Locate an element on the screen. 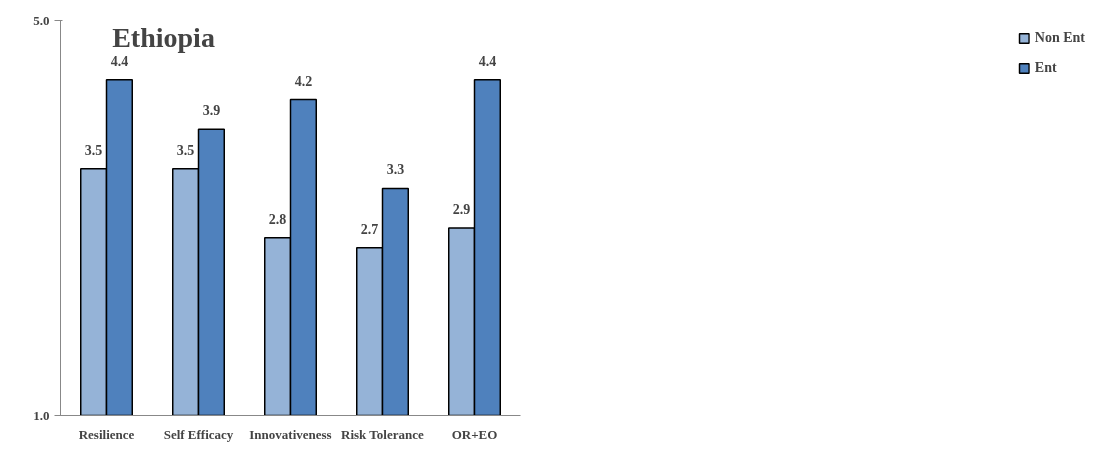 The height and width of the screenshot is (459, 1099). x-tick-label: Resilience is located at coordinates (106, 434).